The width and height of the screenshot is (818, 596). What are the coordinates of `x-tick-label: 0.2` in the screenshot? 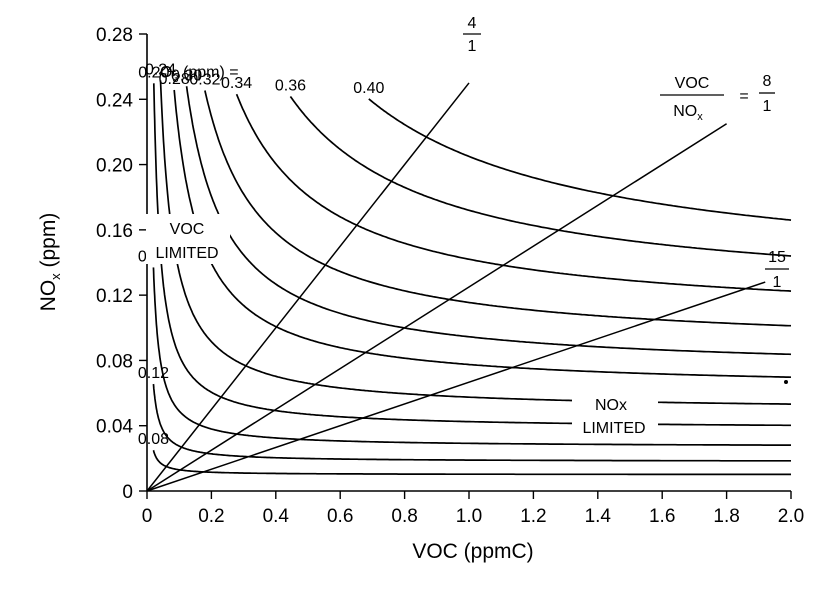 It's located at (211, 516).